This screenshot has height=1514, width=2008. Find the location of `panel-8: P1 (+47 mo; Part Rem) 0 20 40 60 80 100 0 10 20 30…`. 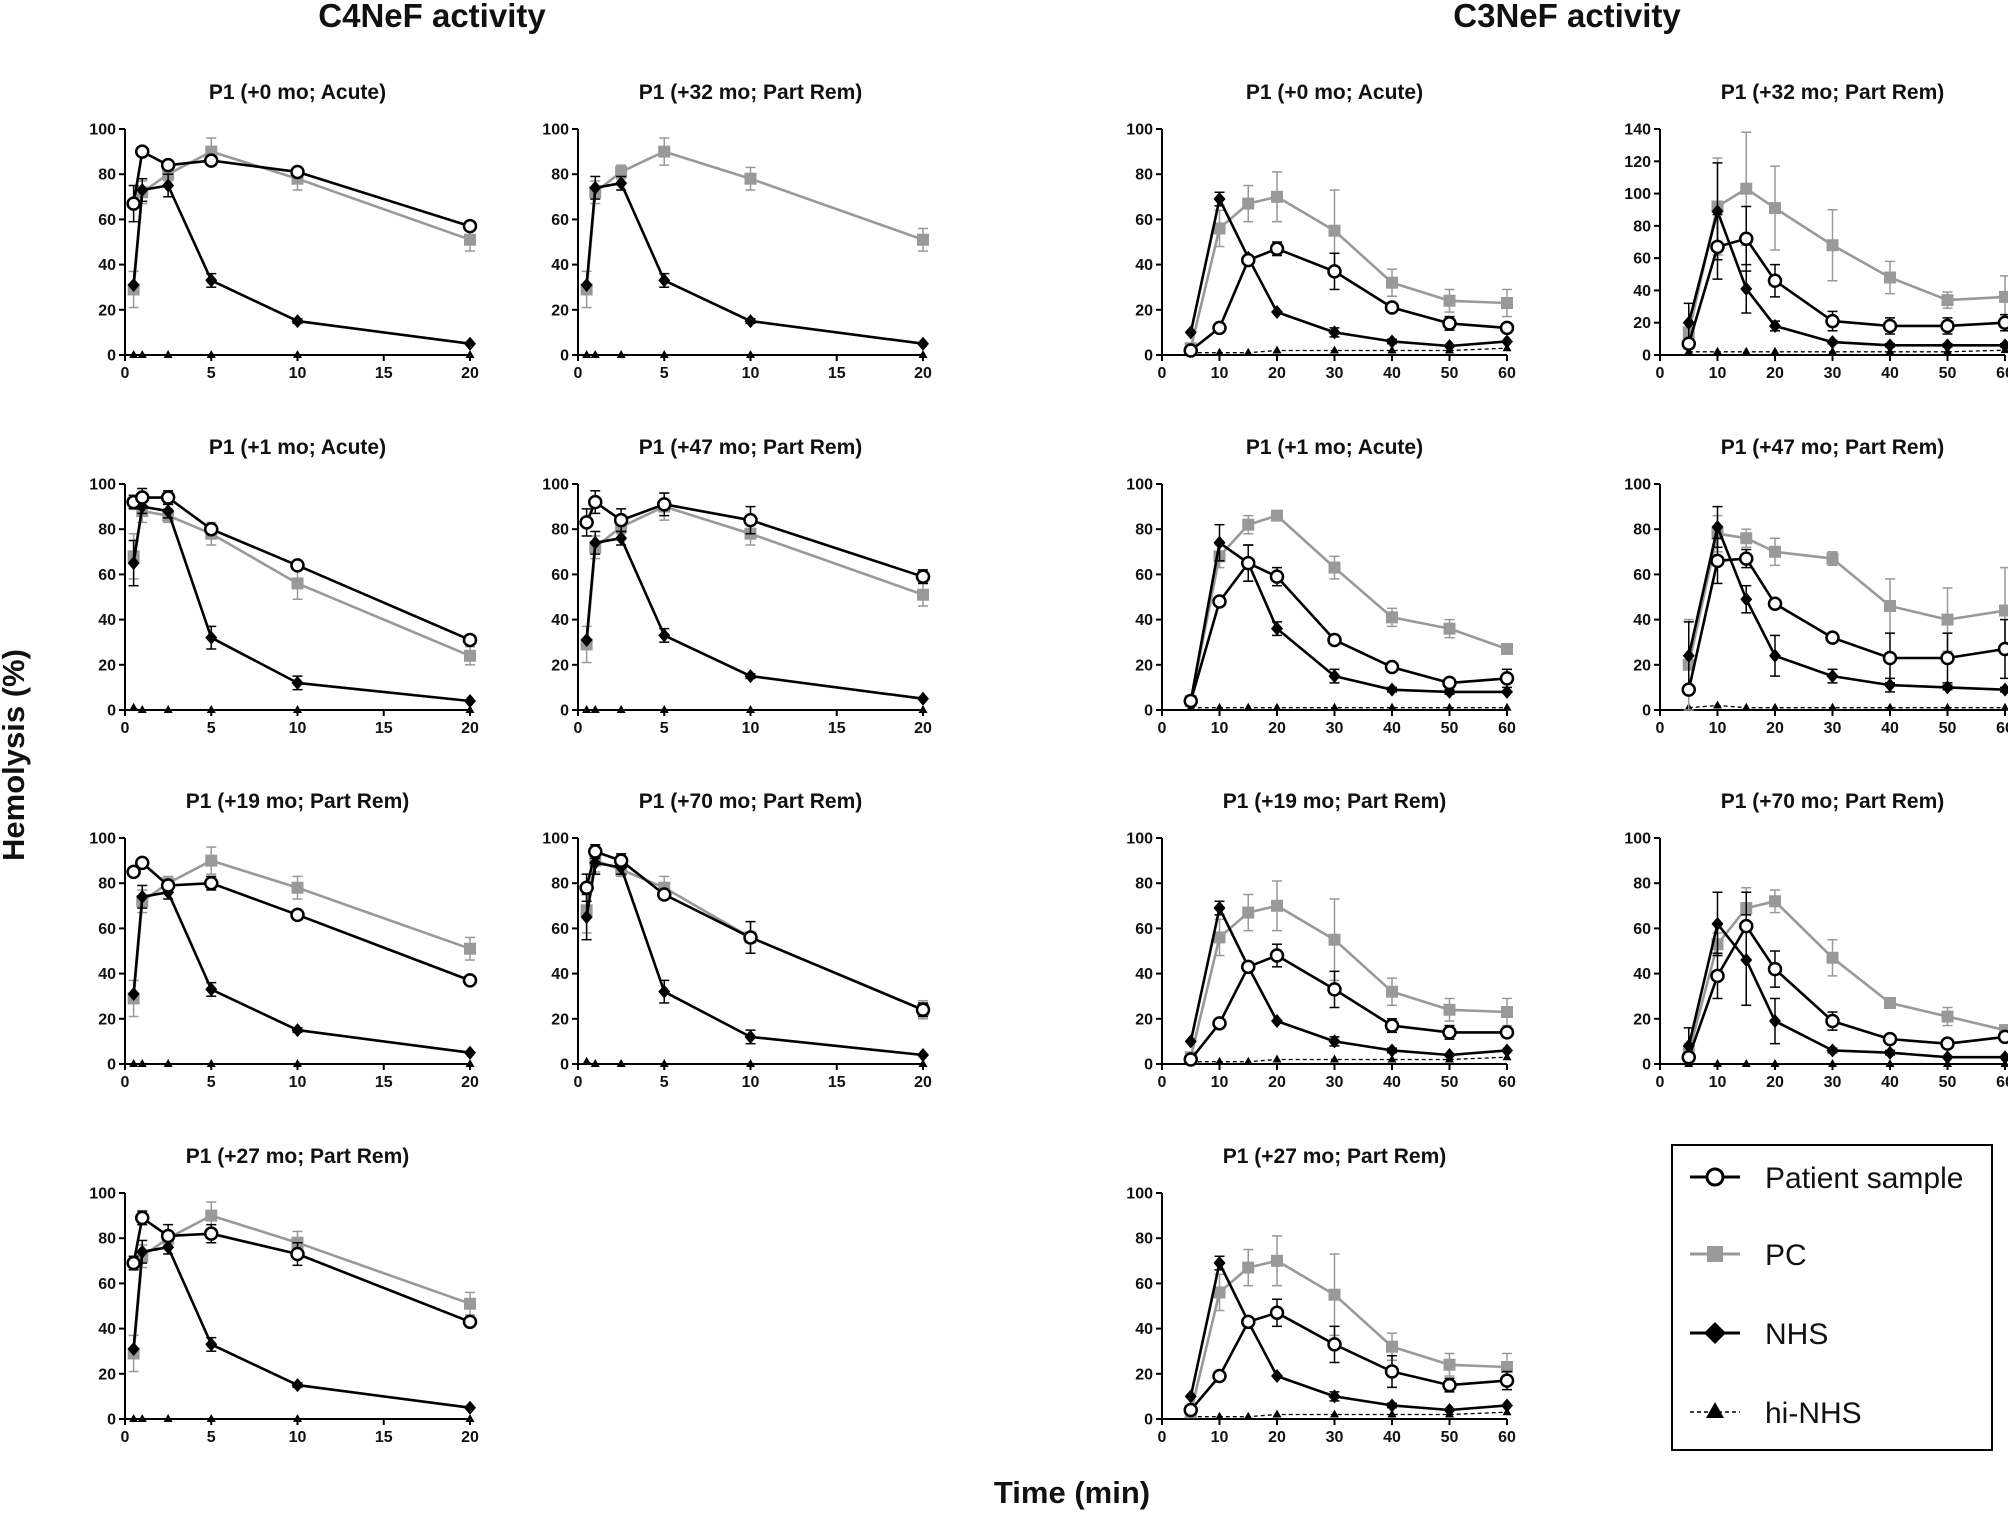

panel-8: P1 (+47 mo; Part Rem) 0 20 40 60 80 100 0 10 20 30… is located at coordinates (1816, 586).